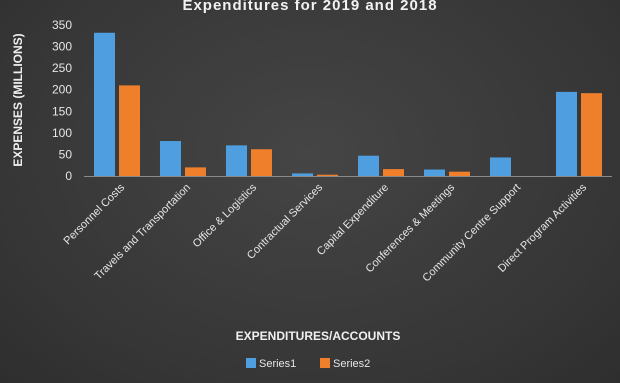  What do you see at coordinates (318, 336) in the screenshot?
I see `x-axis-title: EXPENDITURES/ACCOUNTS` at bounding box center [318, 336].